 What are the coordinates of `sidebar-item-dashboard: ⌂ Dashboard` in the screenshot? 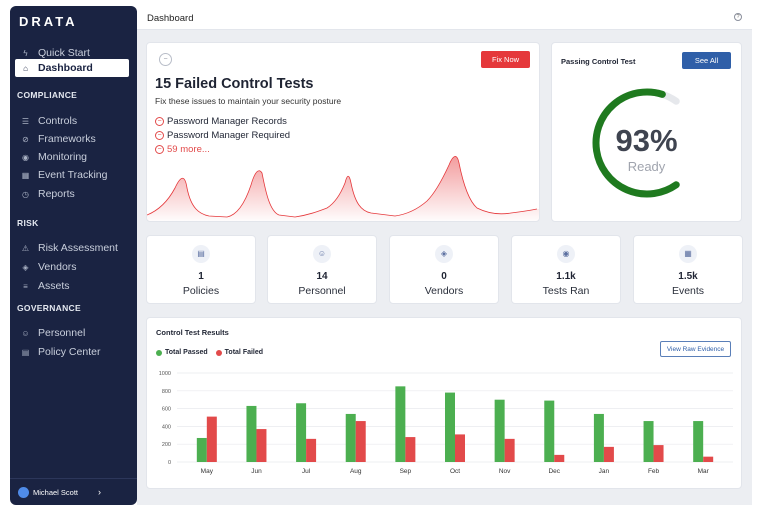 It's located at (72, 68).